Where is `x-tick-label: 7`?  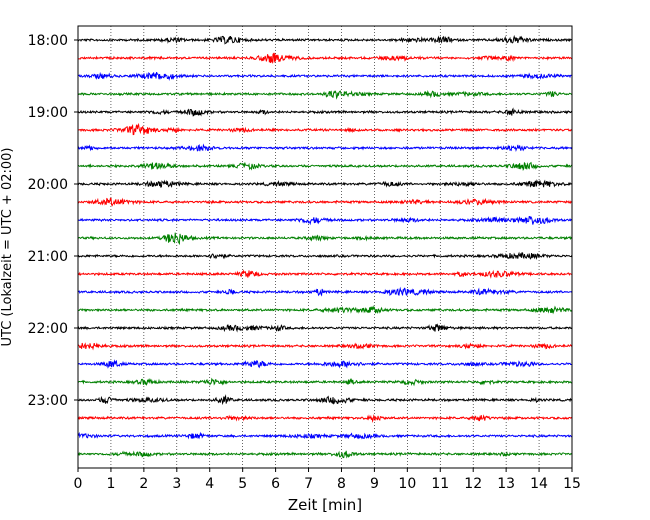
x-tick-label: 7 is located at coordinates (308, 484).